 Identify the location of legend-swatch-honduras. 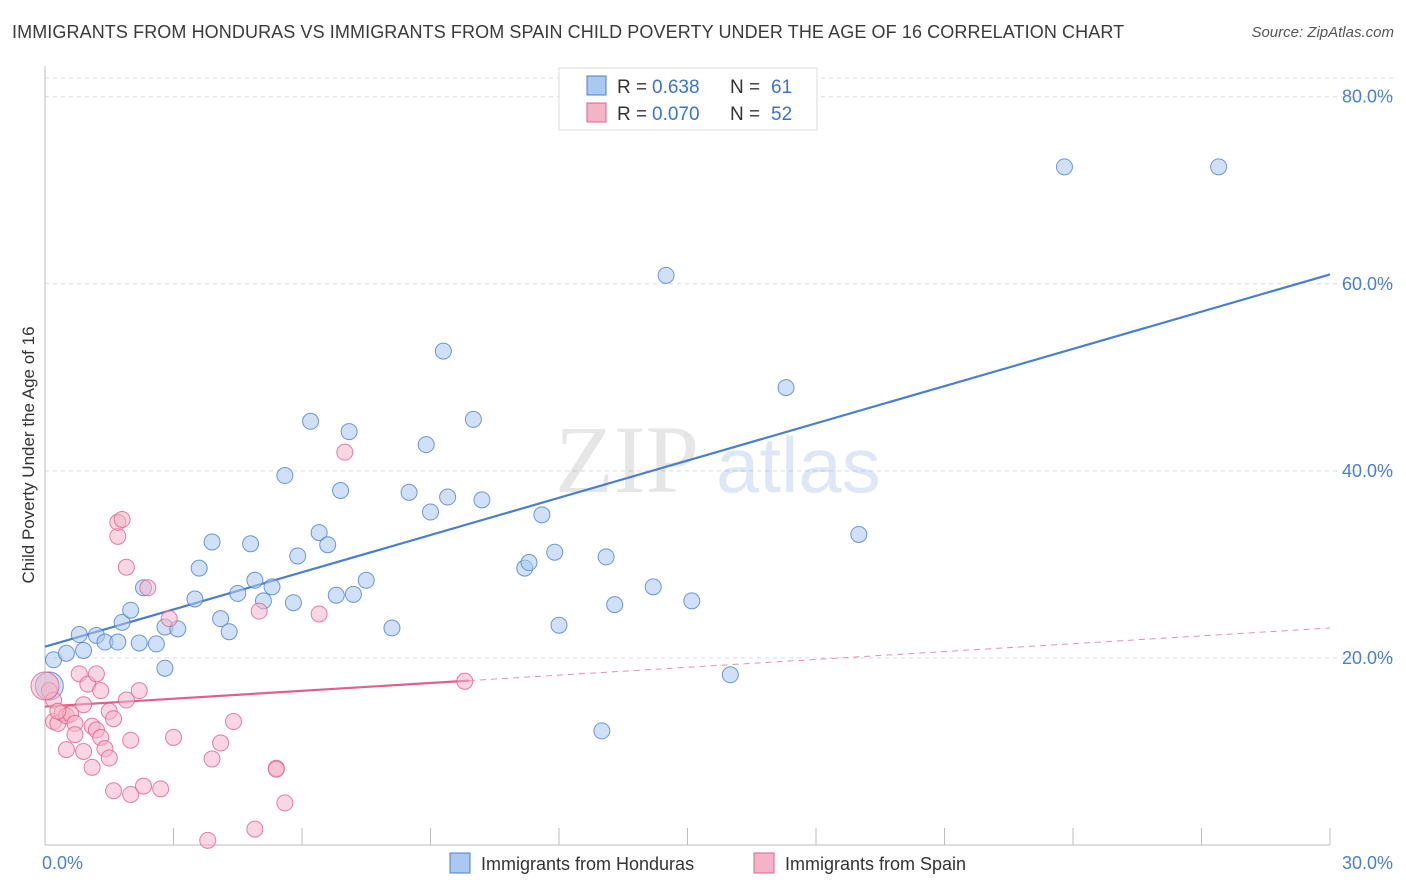
(596, 85).